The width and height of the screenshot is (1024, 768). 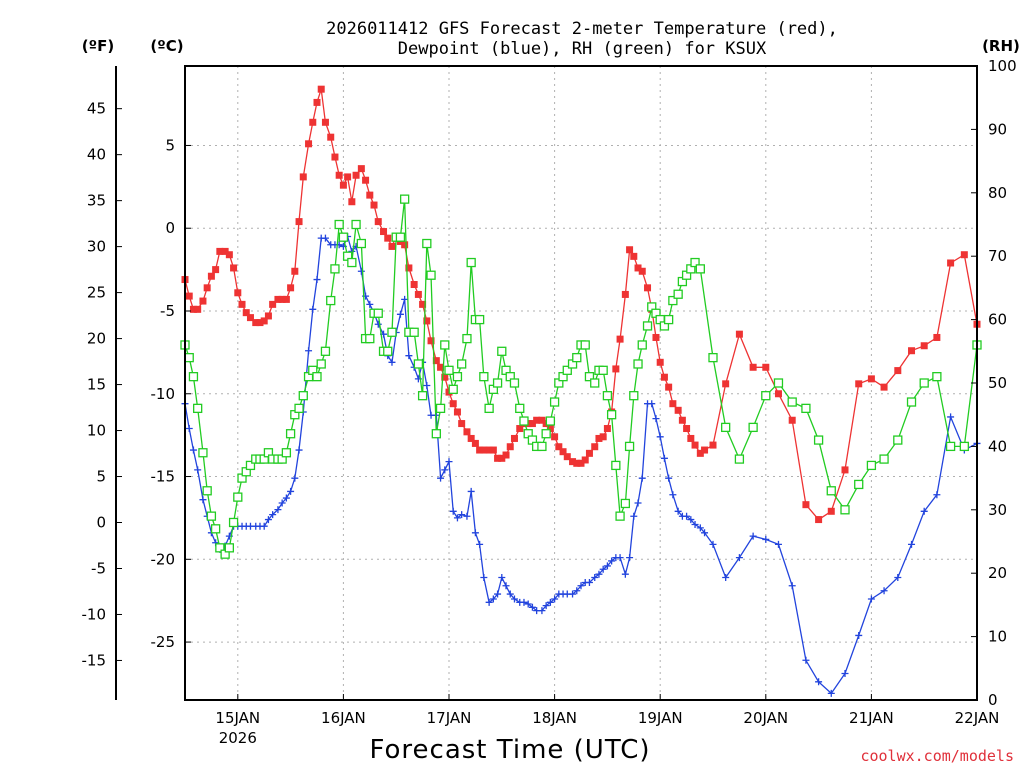 What do you see at coordinates (997, 573) in the screenshot?
I see `rh-tick-label: 20` at bounding box center [997, 573].